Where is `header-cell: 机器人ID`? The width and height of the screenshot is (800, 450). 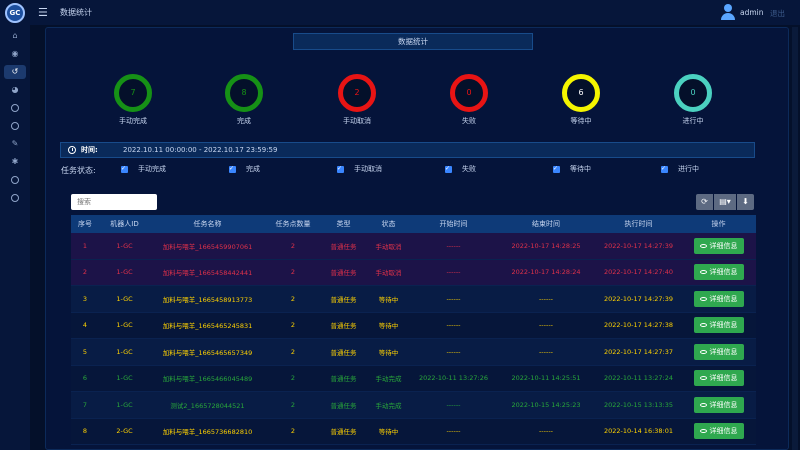
header-cell: 机器人ID is located at coordinates (124, 224).